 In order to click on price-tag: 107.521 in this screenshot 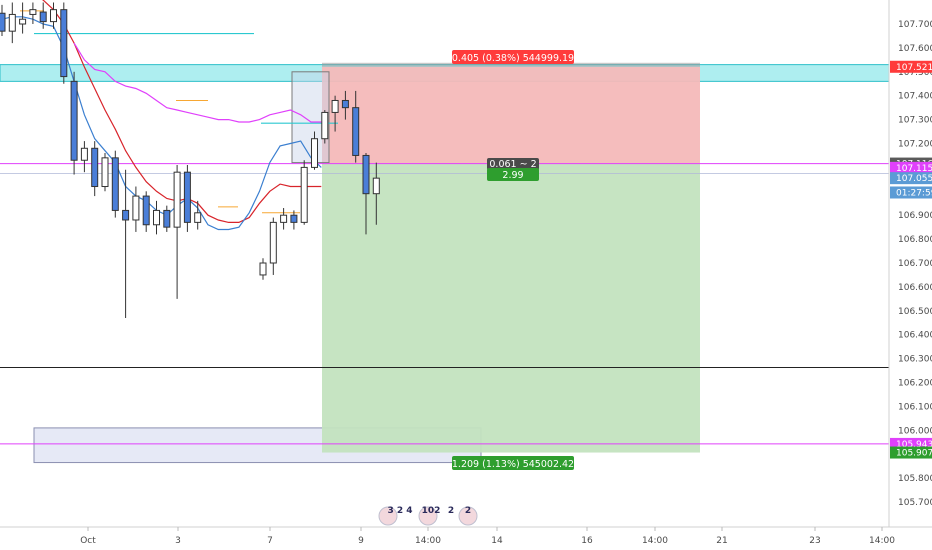, I will do `click(911, 66)`.